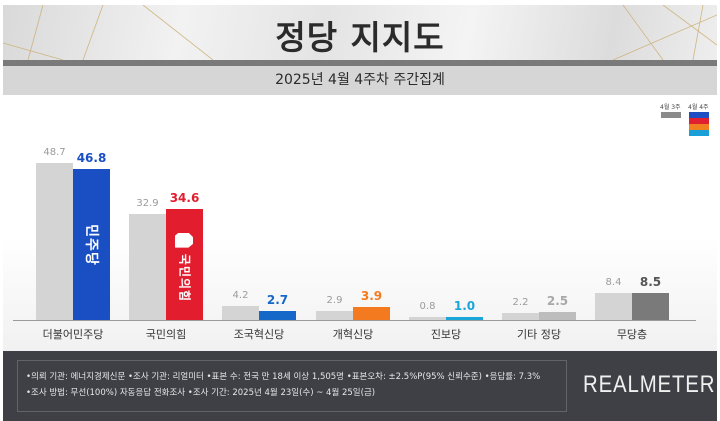 Image resolution: width=720 pixels, height=421 pixels. What do you see at coordinates (650, 281) in the screenshot?
I see `value-label-cur: 8.5` at bounding box center [650, 281].